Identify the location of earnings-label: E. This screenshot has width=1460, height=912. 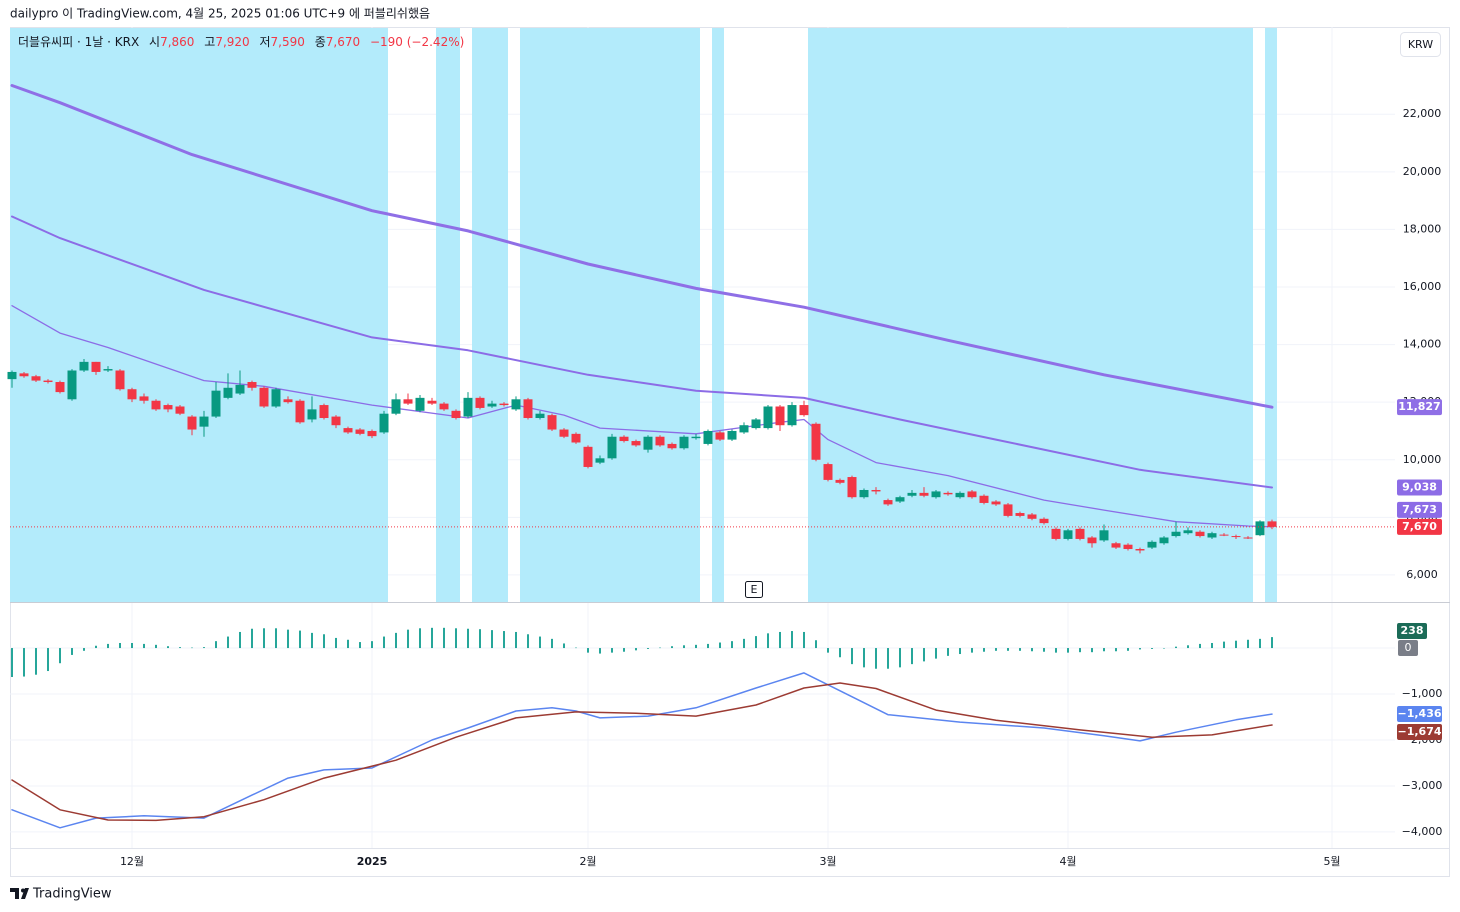
(754, 589).